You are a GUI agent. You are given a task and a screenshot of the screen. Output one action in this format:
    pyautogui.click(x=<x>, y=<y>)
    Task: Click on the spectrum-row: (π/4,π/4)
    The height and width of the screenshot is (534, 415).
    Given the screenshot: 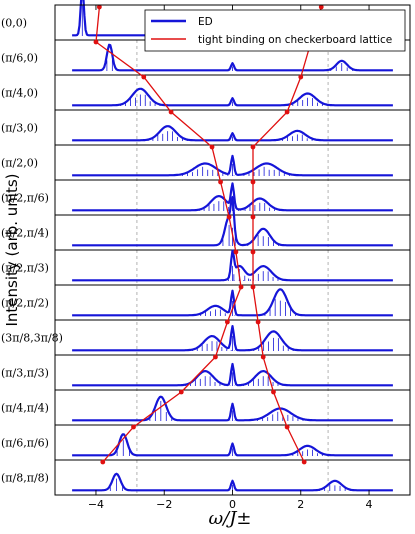 What is the action you would take?
    pyautogui.click(x=205, y=410)
    